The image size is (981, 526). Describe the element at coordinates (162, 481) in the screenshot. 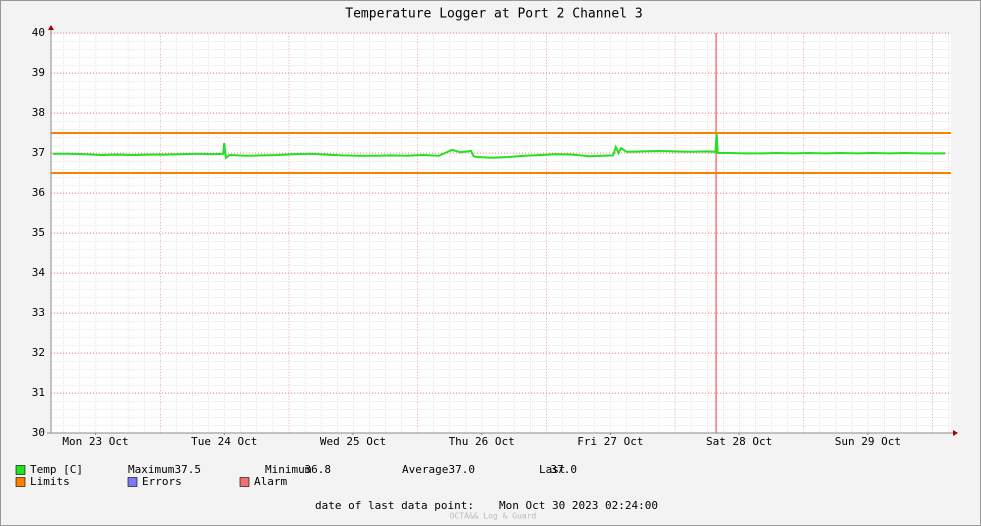

I see `legend-label: Errors` at that location.